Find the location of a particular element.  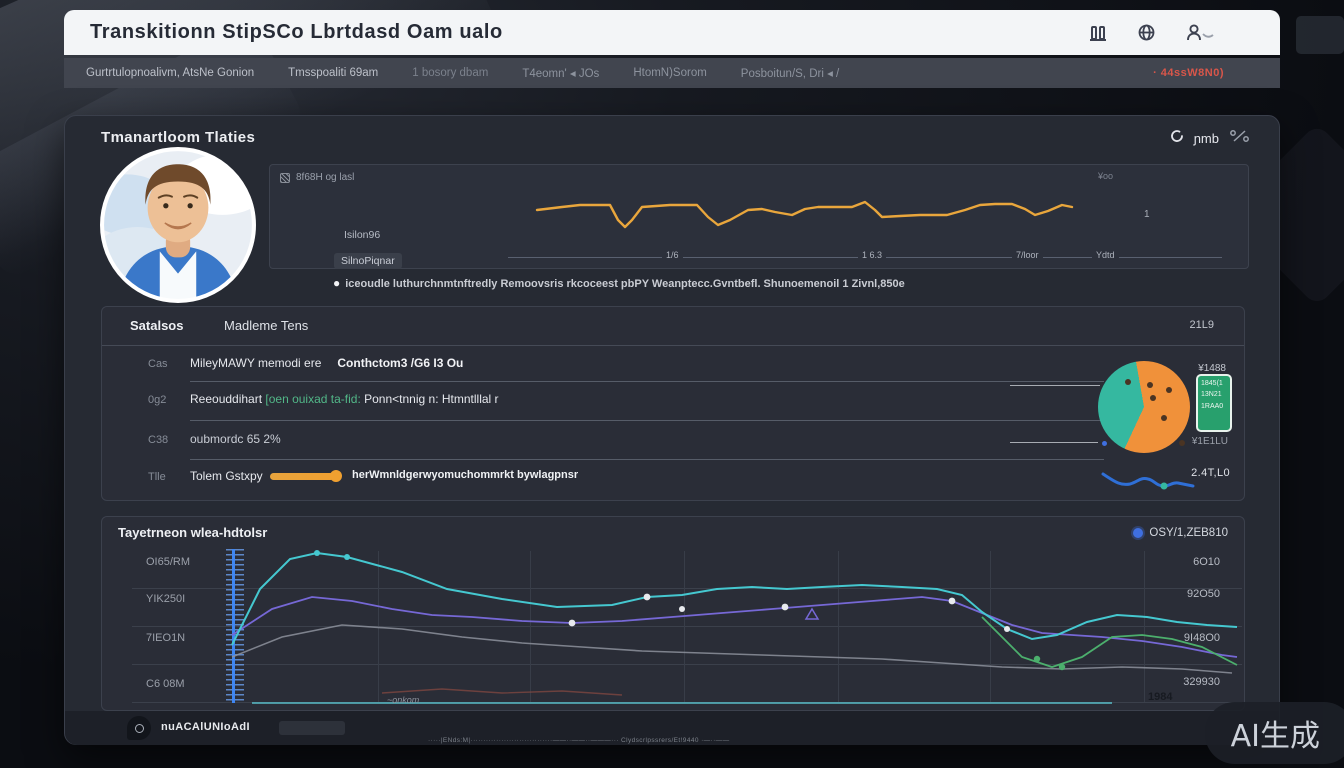

legend-line: 1RAA0 is located at coordinates (1212, 406).